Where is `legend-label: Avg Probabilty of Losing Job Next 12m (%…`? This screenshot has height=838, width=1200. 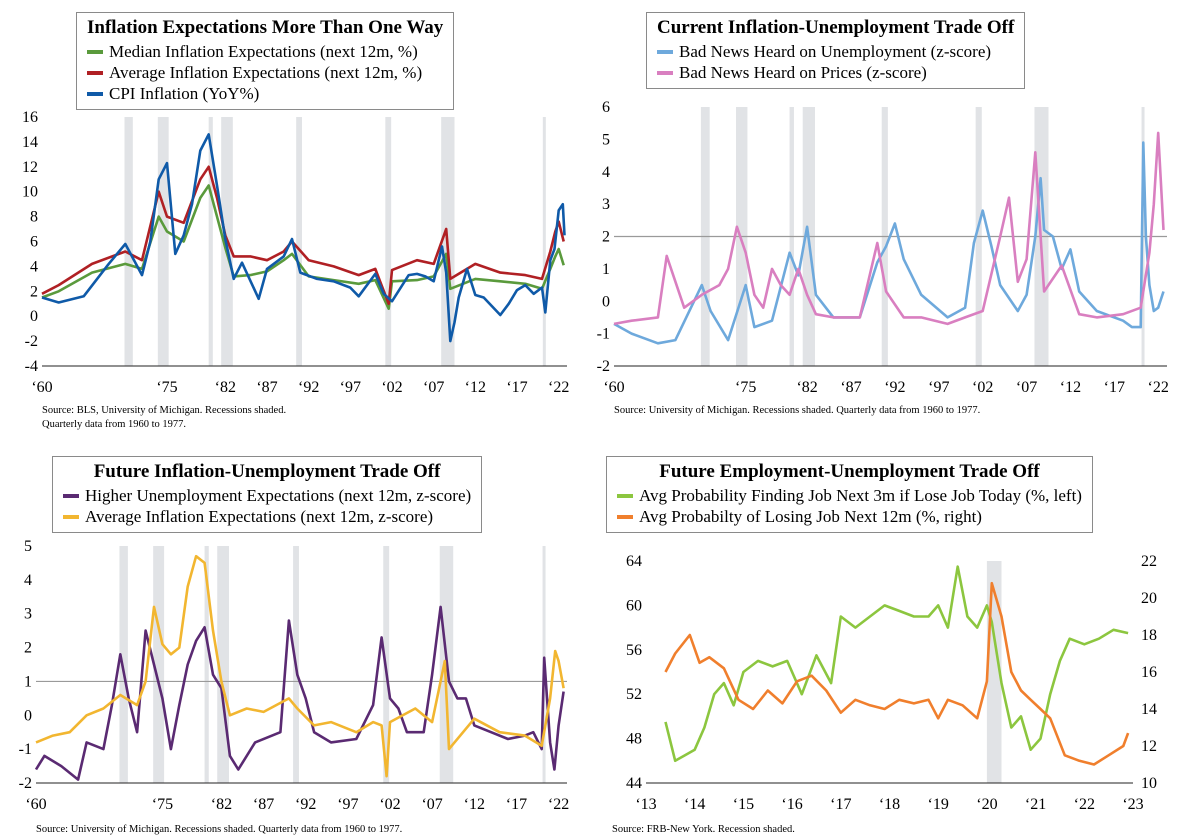 legend-label: Avg Probabilty of Losing Job Next 12m (%… is located at coordinates (810, 516).